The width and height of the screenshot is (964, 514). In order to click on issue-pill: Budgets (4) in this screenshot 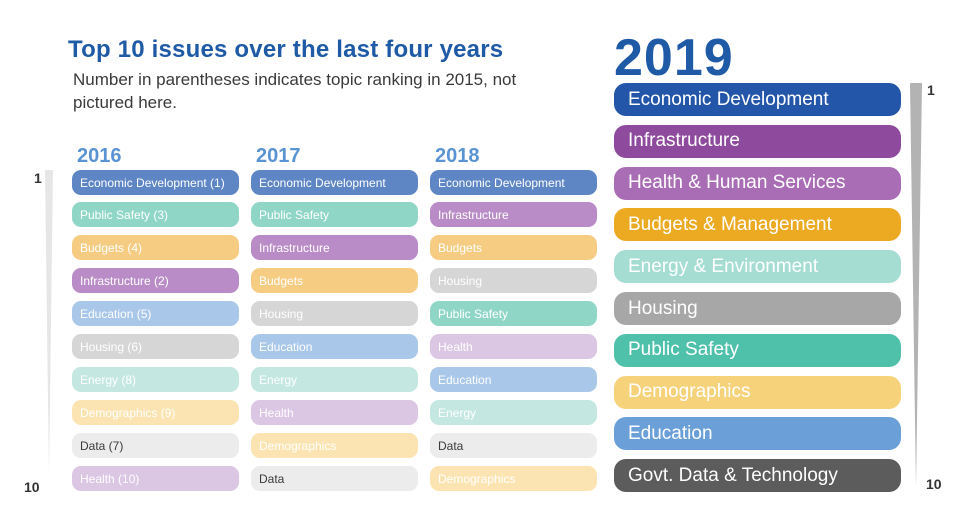, I will do `click(155, 247)`.